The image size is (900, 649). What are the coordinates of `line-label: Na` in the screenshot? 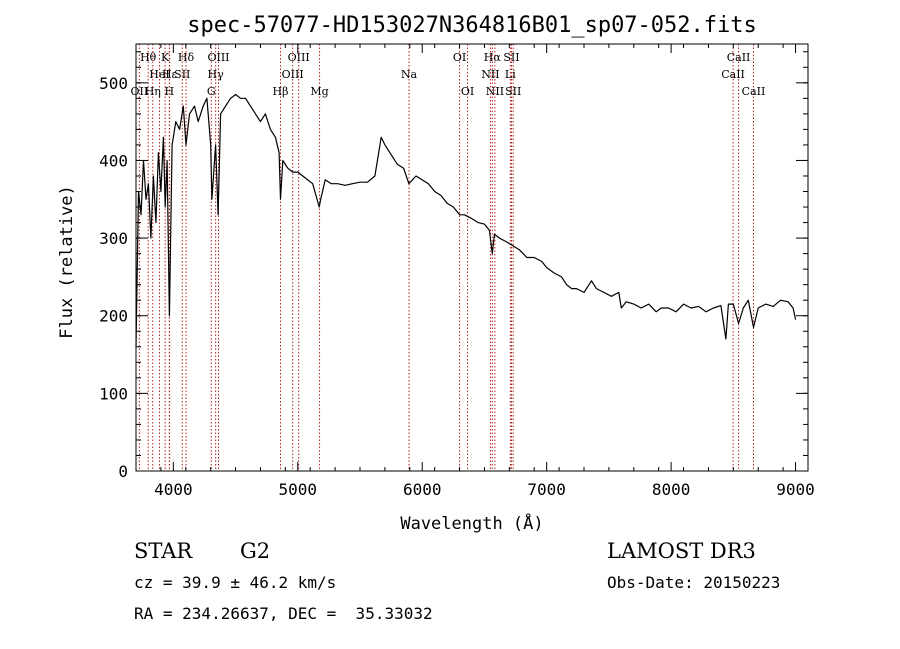 It's located at (409, 74).